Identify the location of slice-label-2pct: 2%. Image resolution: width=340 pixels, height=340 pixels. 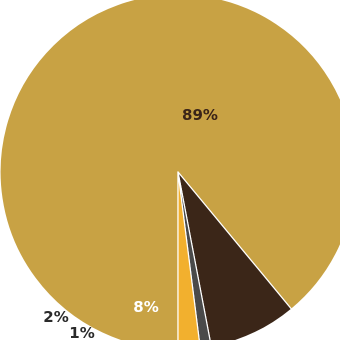
(55, 317).